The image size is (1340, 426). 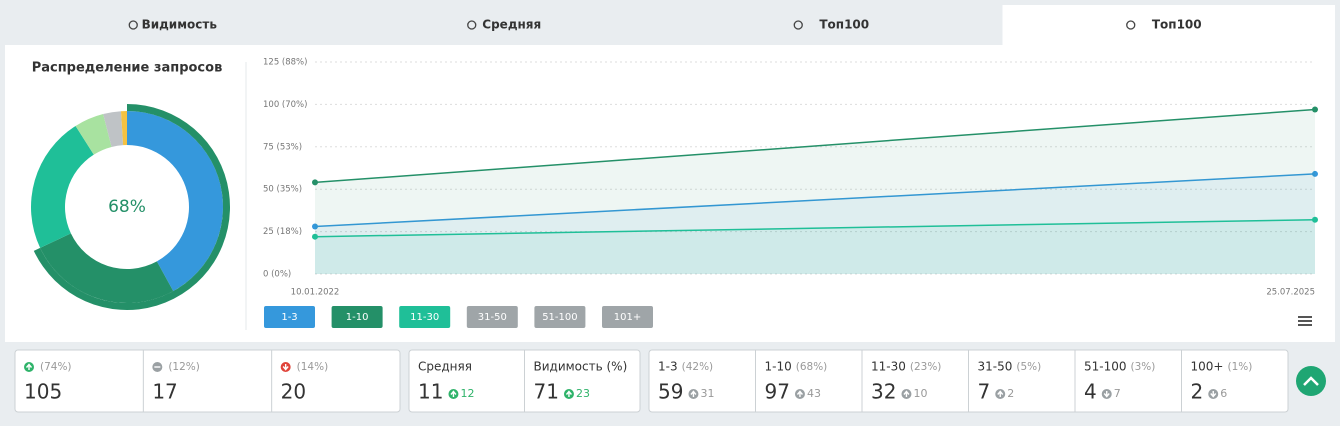 I want to click on legend-label: 31-50, so click(x=492, y=317).